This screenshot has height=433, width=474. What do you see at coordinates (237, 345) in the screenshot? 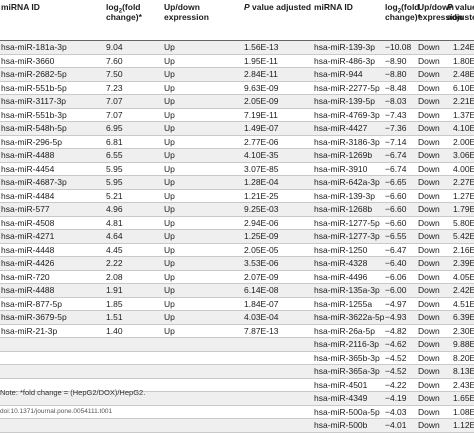
I see `table-row: hsa-miR-2116-3p −4.62 Down 9.88E-` at bounding box center [237, 345].